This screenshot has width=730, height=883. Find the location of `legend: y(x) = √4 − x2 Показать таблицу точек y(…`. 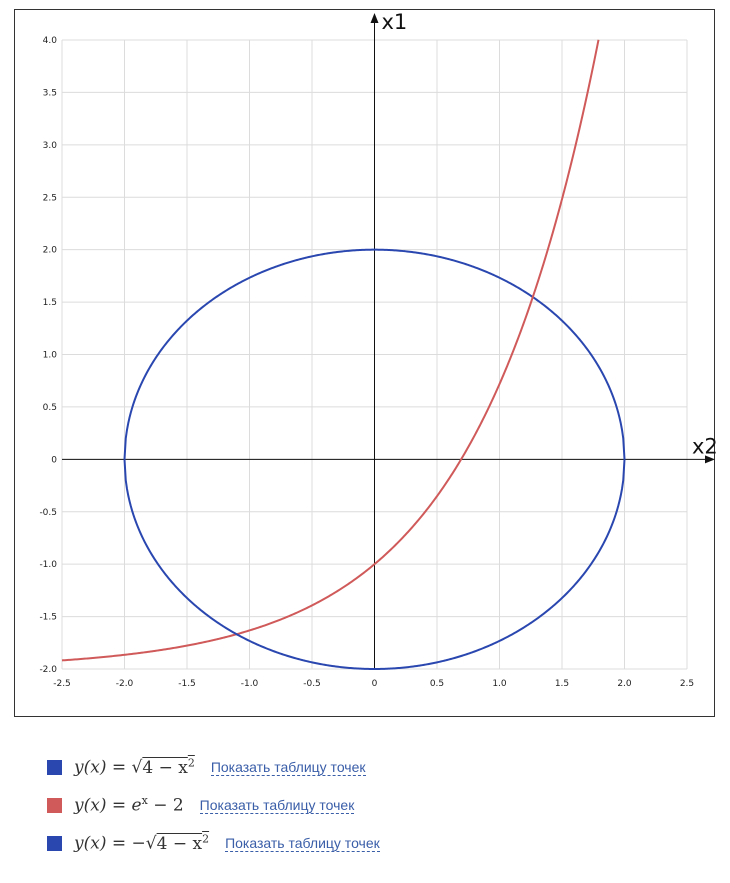

legend: y(x) = √4 − x2 Показать таблицу точек y(… is located at coordinates (213, 805).